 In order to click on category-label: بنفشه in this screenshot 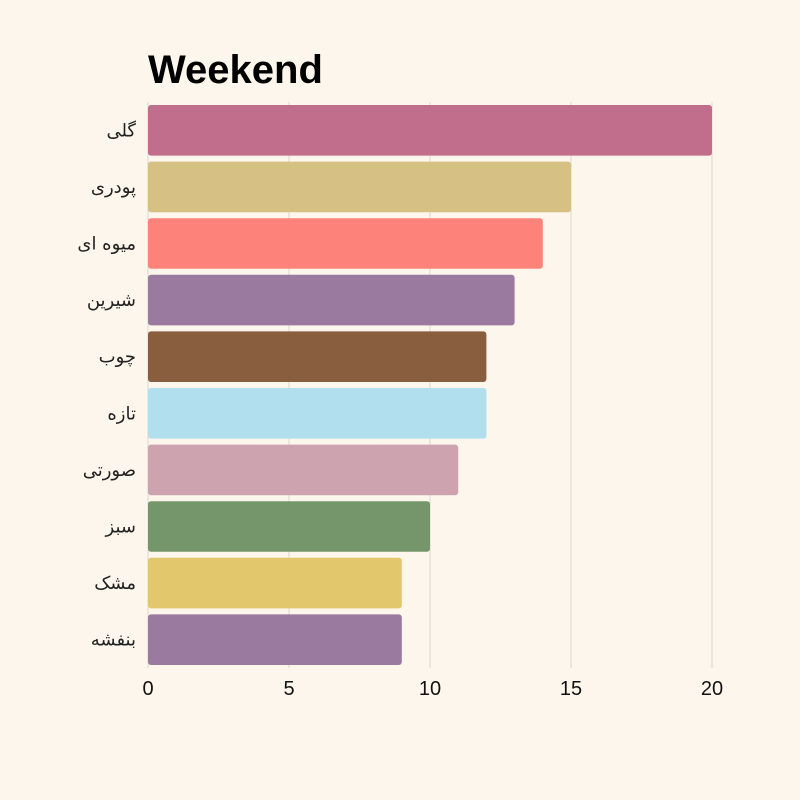, I will do `click(113, 640)`.